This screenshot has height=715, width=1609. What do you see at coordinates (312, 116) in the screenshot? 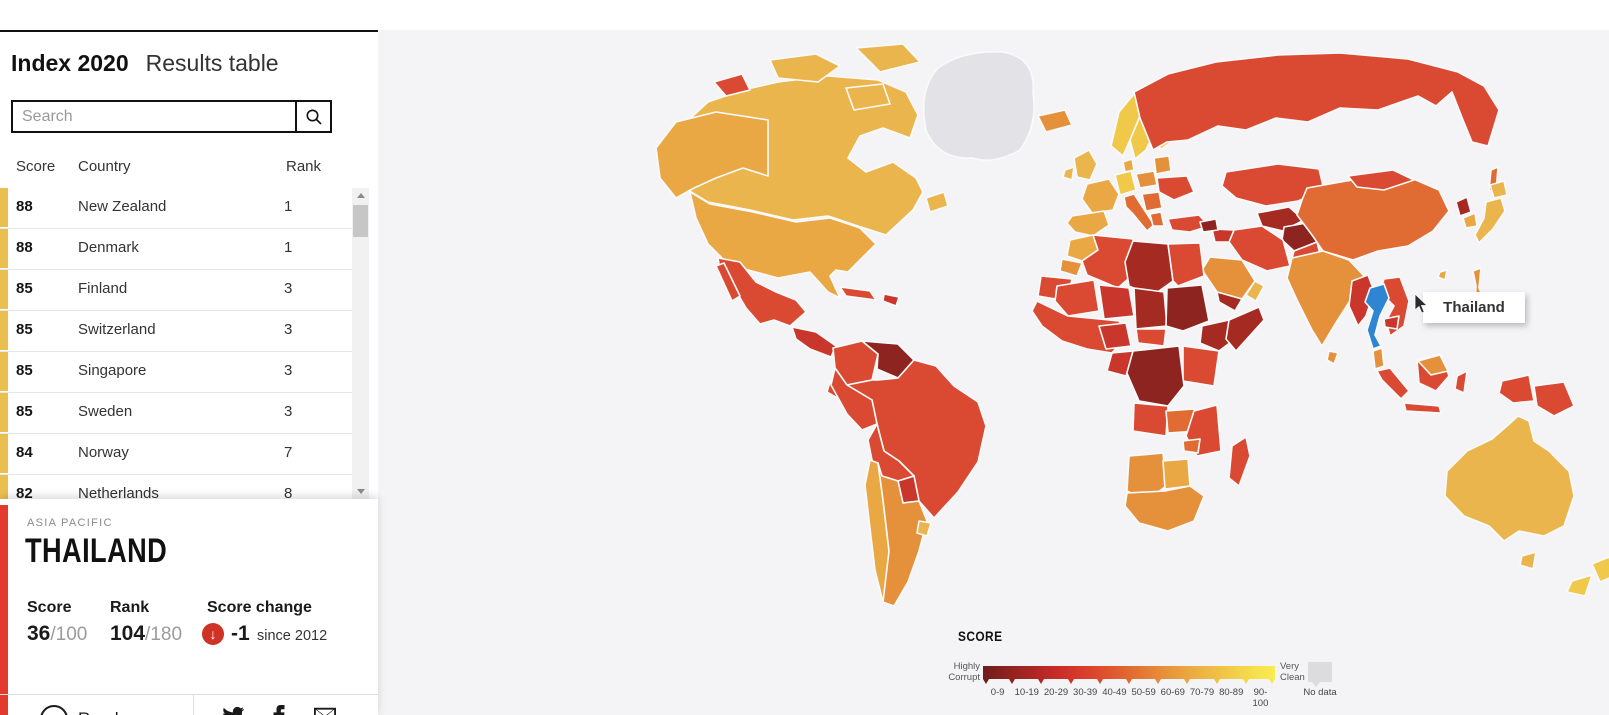
I see `search-button` at bounding box center [312, 116].